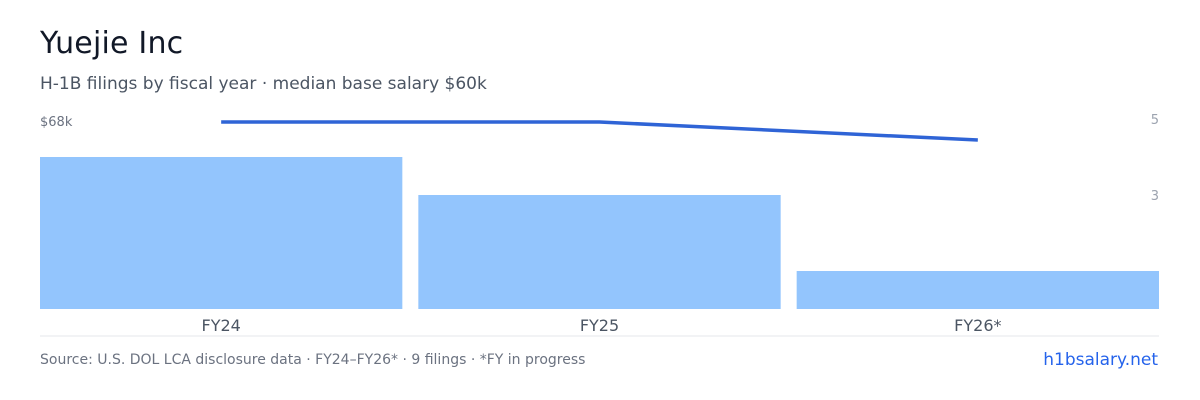 This screenshot has height=400, width=1200. What do you see at coordinates (56, 122) in the screenshot?
I see `left-tick-label: $68k` at bounding box center [56, 122].